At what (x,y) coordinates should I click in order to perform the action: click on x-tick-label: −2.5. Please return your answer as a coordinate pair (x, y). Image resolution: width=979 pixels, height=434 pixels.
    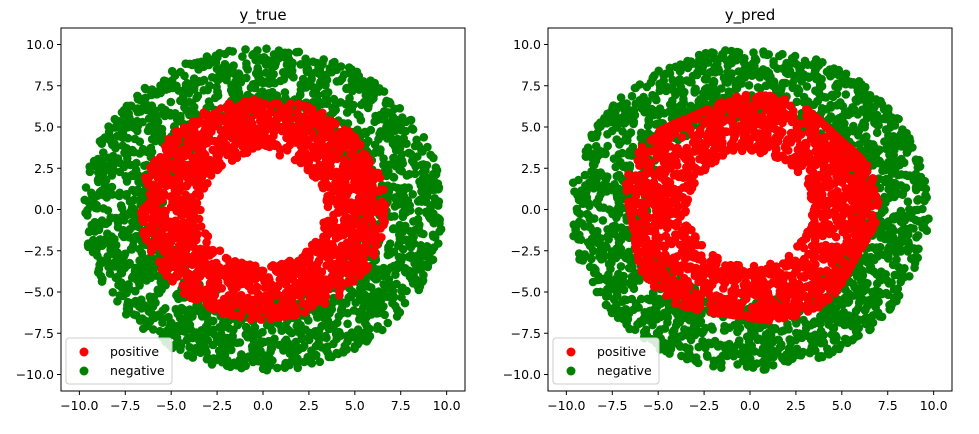
    Looking at the image, I should click on (217, 405).